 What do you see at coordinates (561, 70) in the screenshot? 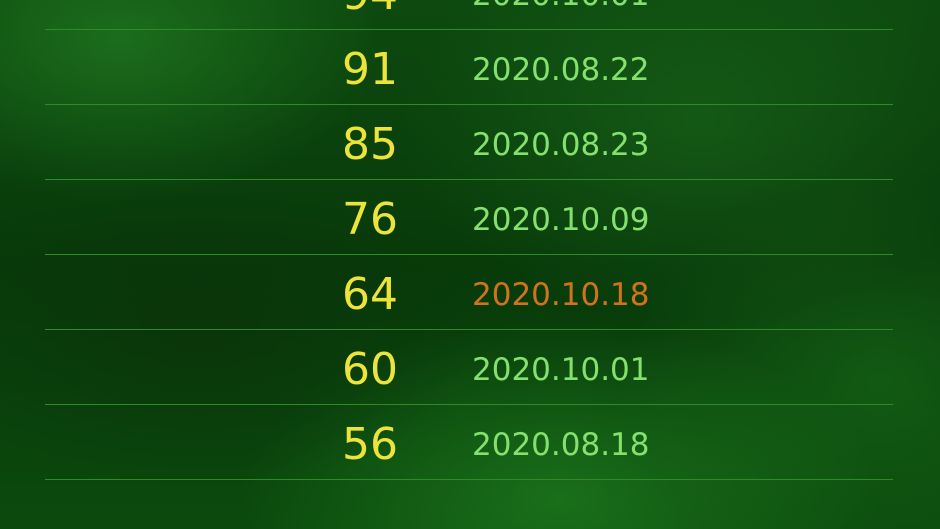
I see `date: 2020.08.22` at bounding box center [561, 70].